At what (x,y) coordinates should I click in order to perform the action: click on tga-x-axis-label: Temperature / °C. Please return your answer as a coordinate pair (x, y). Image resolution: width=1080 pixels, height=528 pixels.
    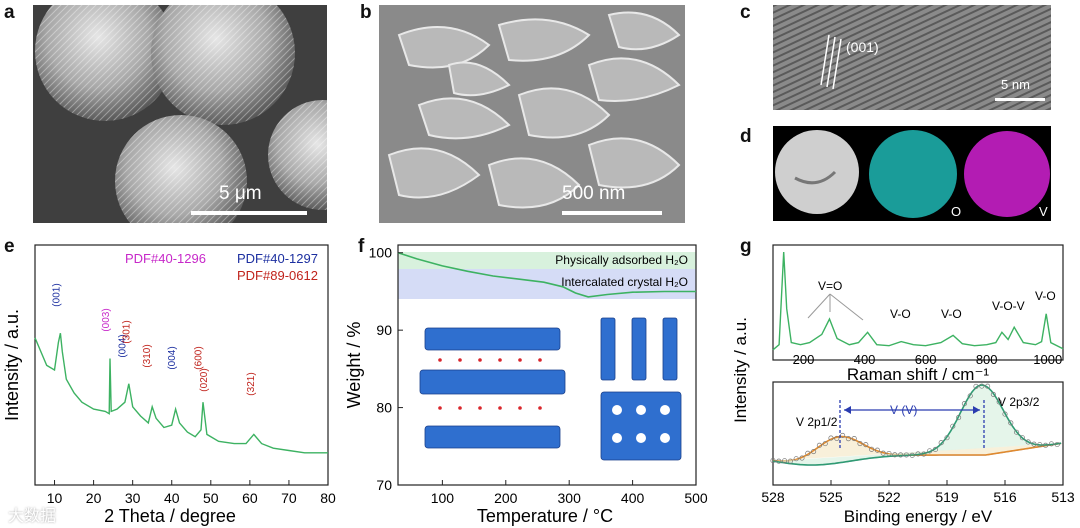
    Looking at the image, I should click on (545, 516).